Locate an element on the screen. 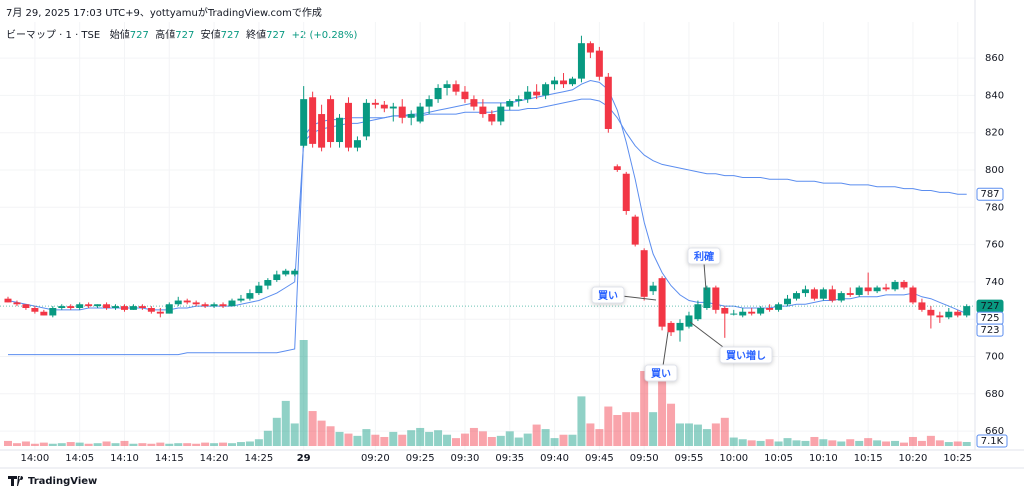  x-tick-label: 09:45 is located at coordinates (599, 458).